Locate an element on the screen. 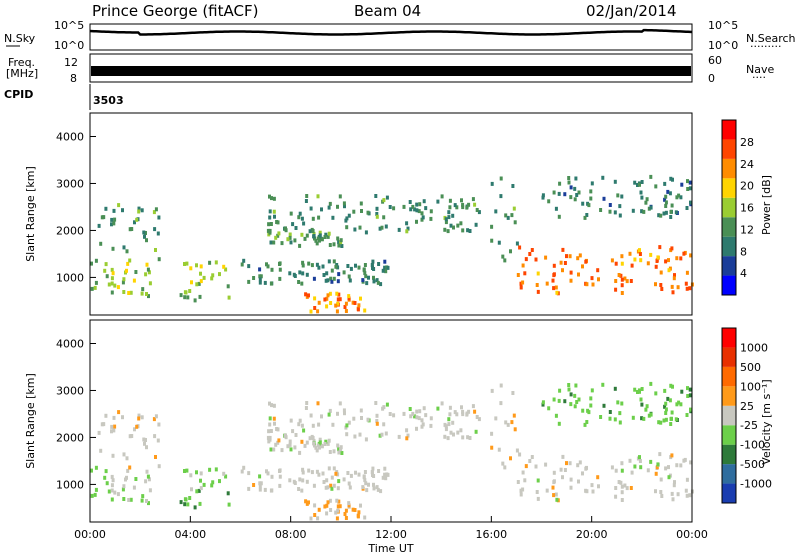 The image size is (800, 554). x-tick-label: 00:00 is located at coordinates (692, 534).